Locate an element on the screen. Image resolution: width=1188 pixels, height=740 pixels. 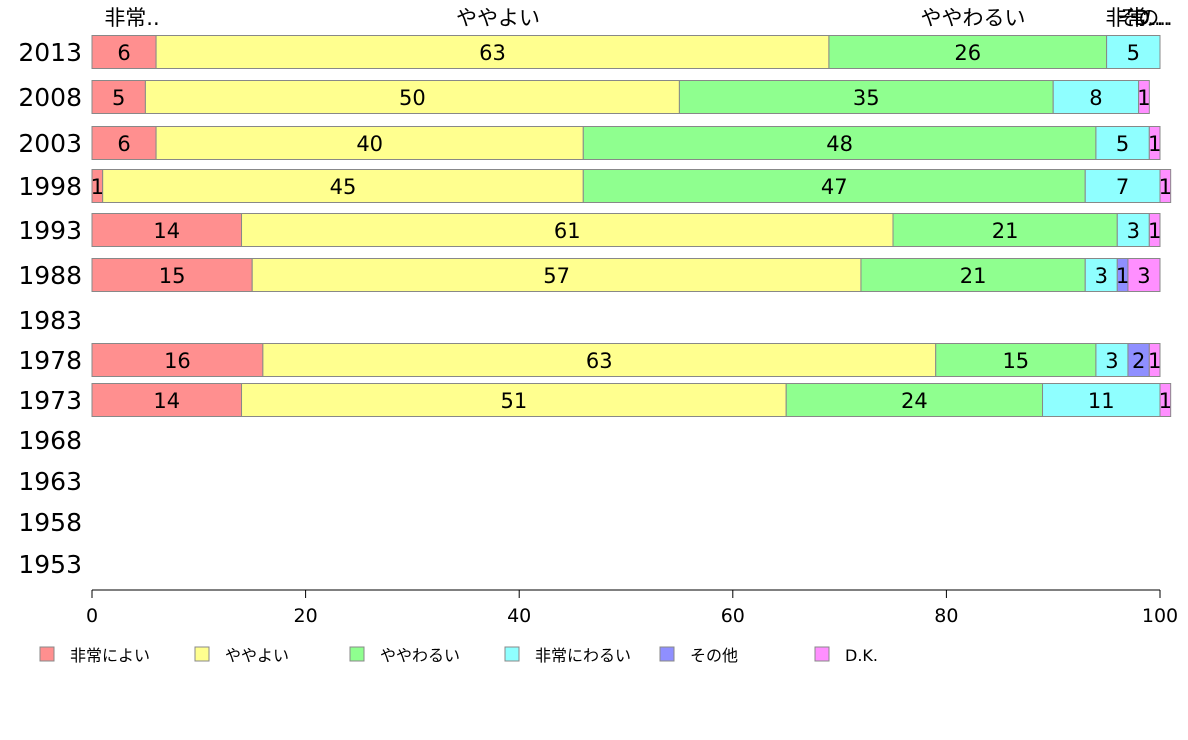
segment-value-label: 8 is located at coordinates (1095, 98).